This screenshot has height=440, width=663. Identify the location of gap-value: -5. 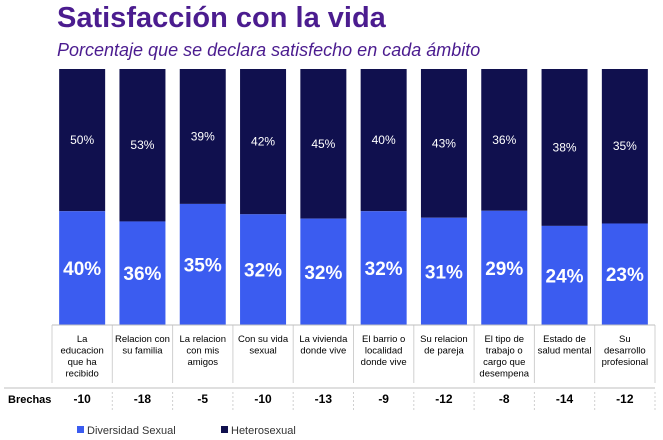
(202, 399).